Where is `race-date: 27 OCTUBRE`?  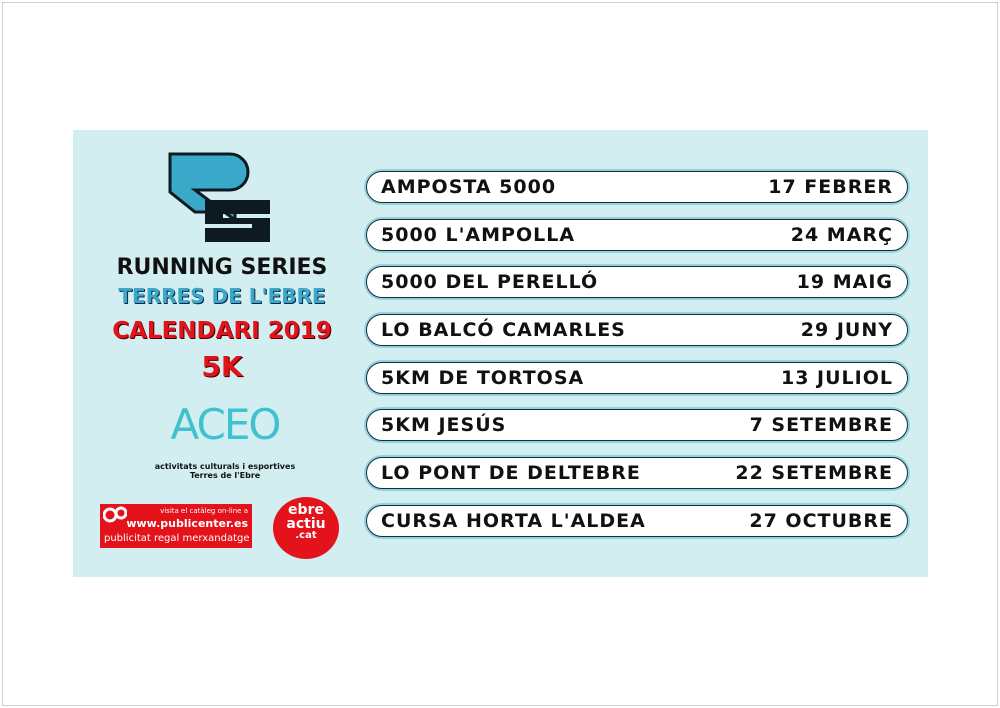
race-date: 27 OCTUBRE is located at coordinates (821, 521).